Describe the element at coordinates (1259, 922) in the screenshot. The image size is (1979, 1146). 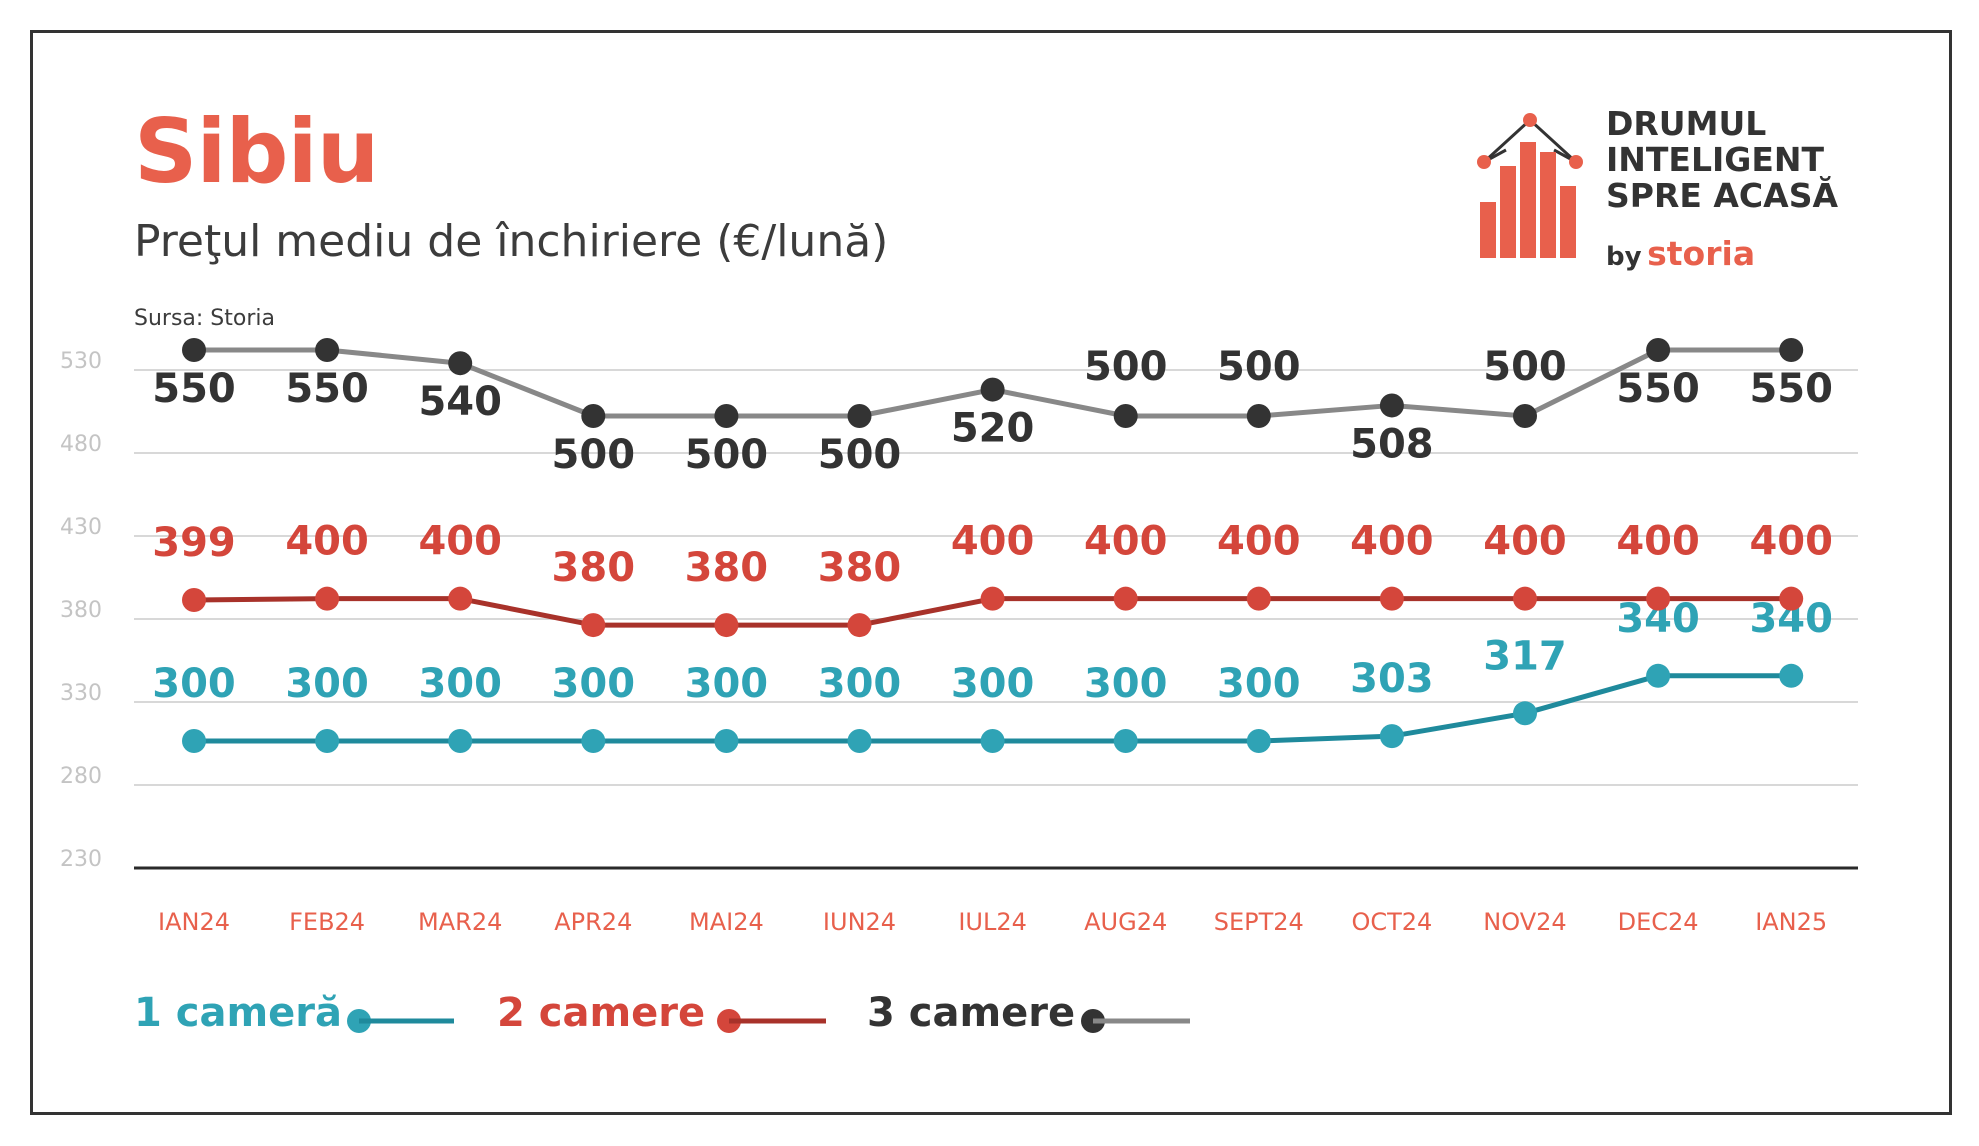
I see `x-tick-label: SEPT24` at that location.